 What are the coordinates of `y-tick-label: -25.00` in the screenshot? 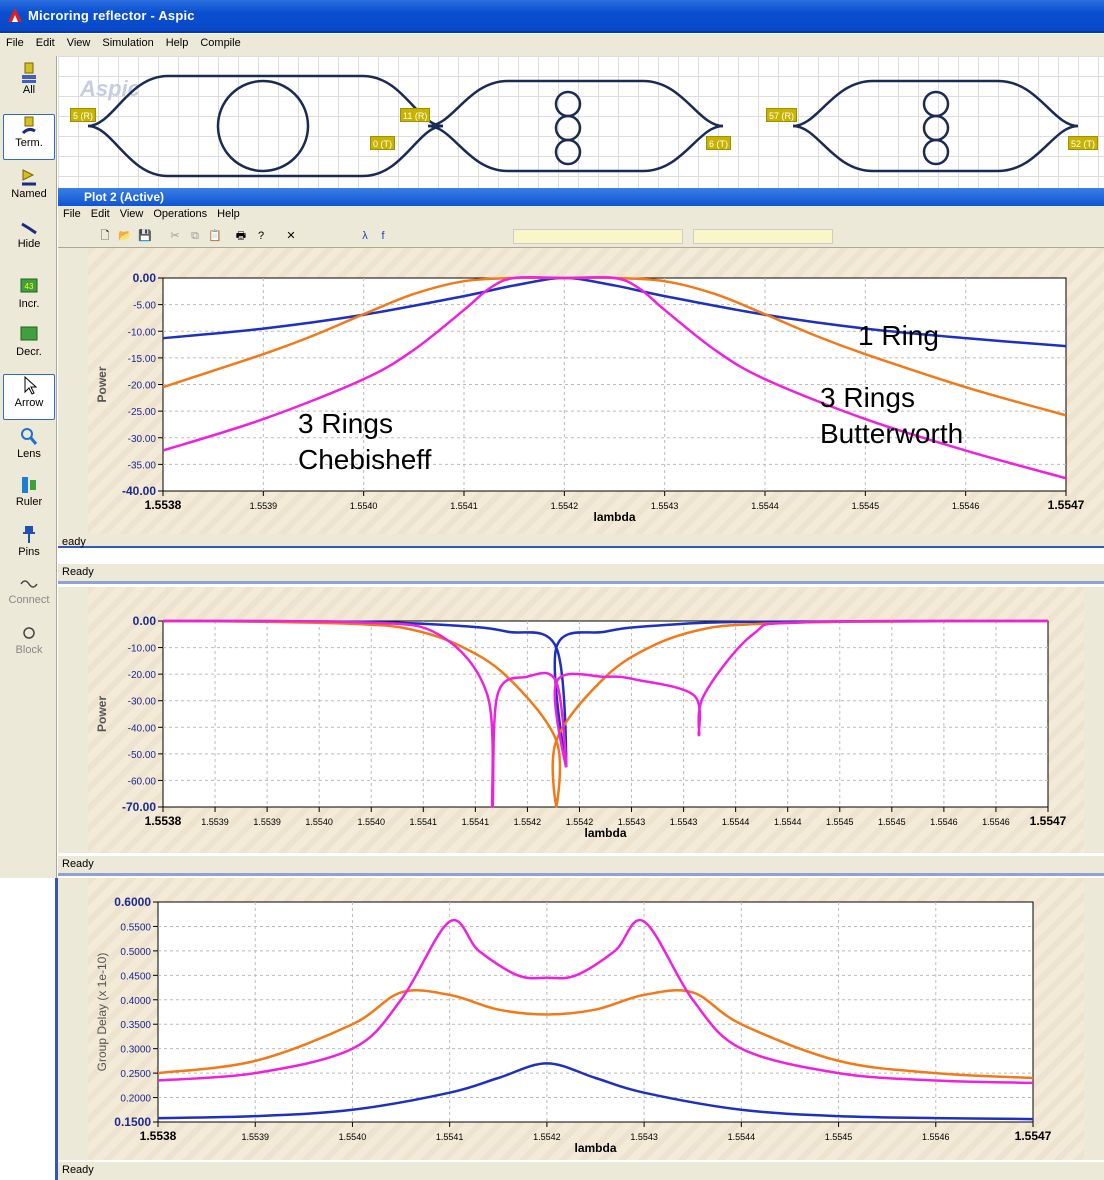 It's located at (142, 412).